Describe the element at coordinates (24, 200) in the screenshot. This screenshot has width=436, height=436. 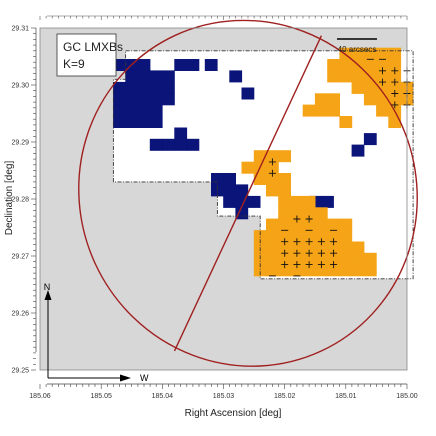
I see `y-axis: 29.25 29.26 29.27 29.28 29.29 29.30 29.31` at that location.